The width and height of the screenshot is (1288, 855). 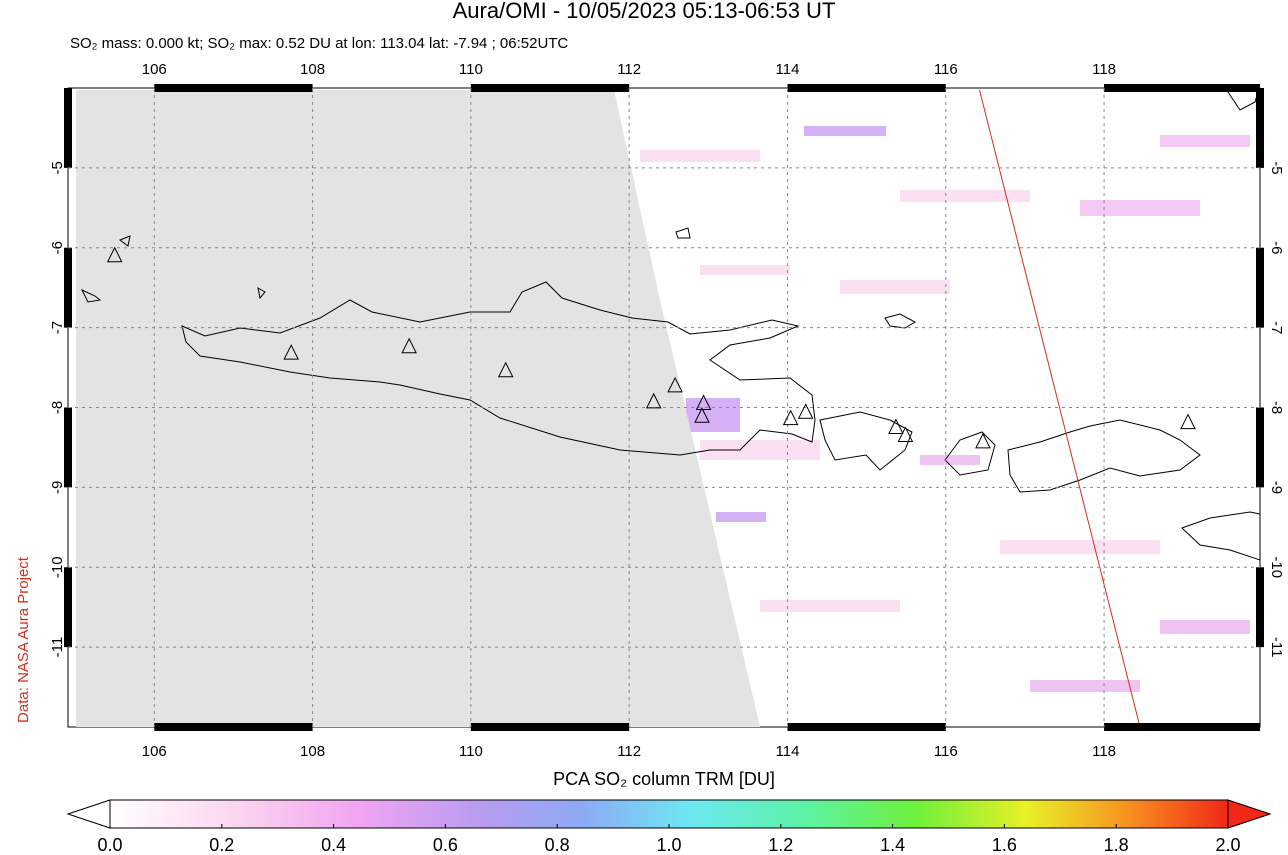 I want to click on colorbar-tick-label: 0.0, so click(x=109, y=845).